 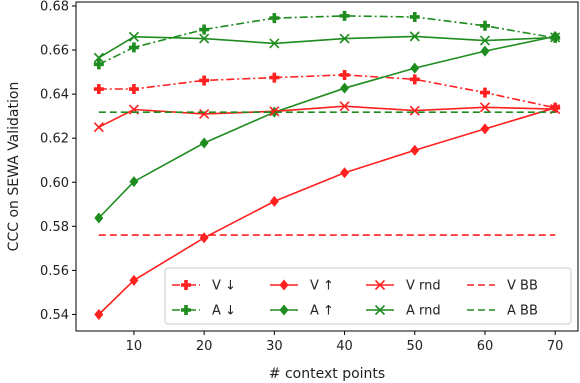 I want to click on y-tick-label: 0.54, so click(x=54, y=315).